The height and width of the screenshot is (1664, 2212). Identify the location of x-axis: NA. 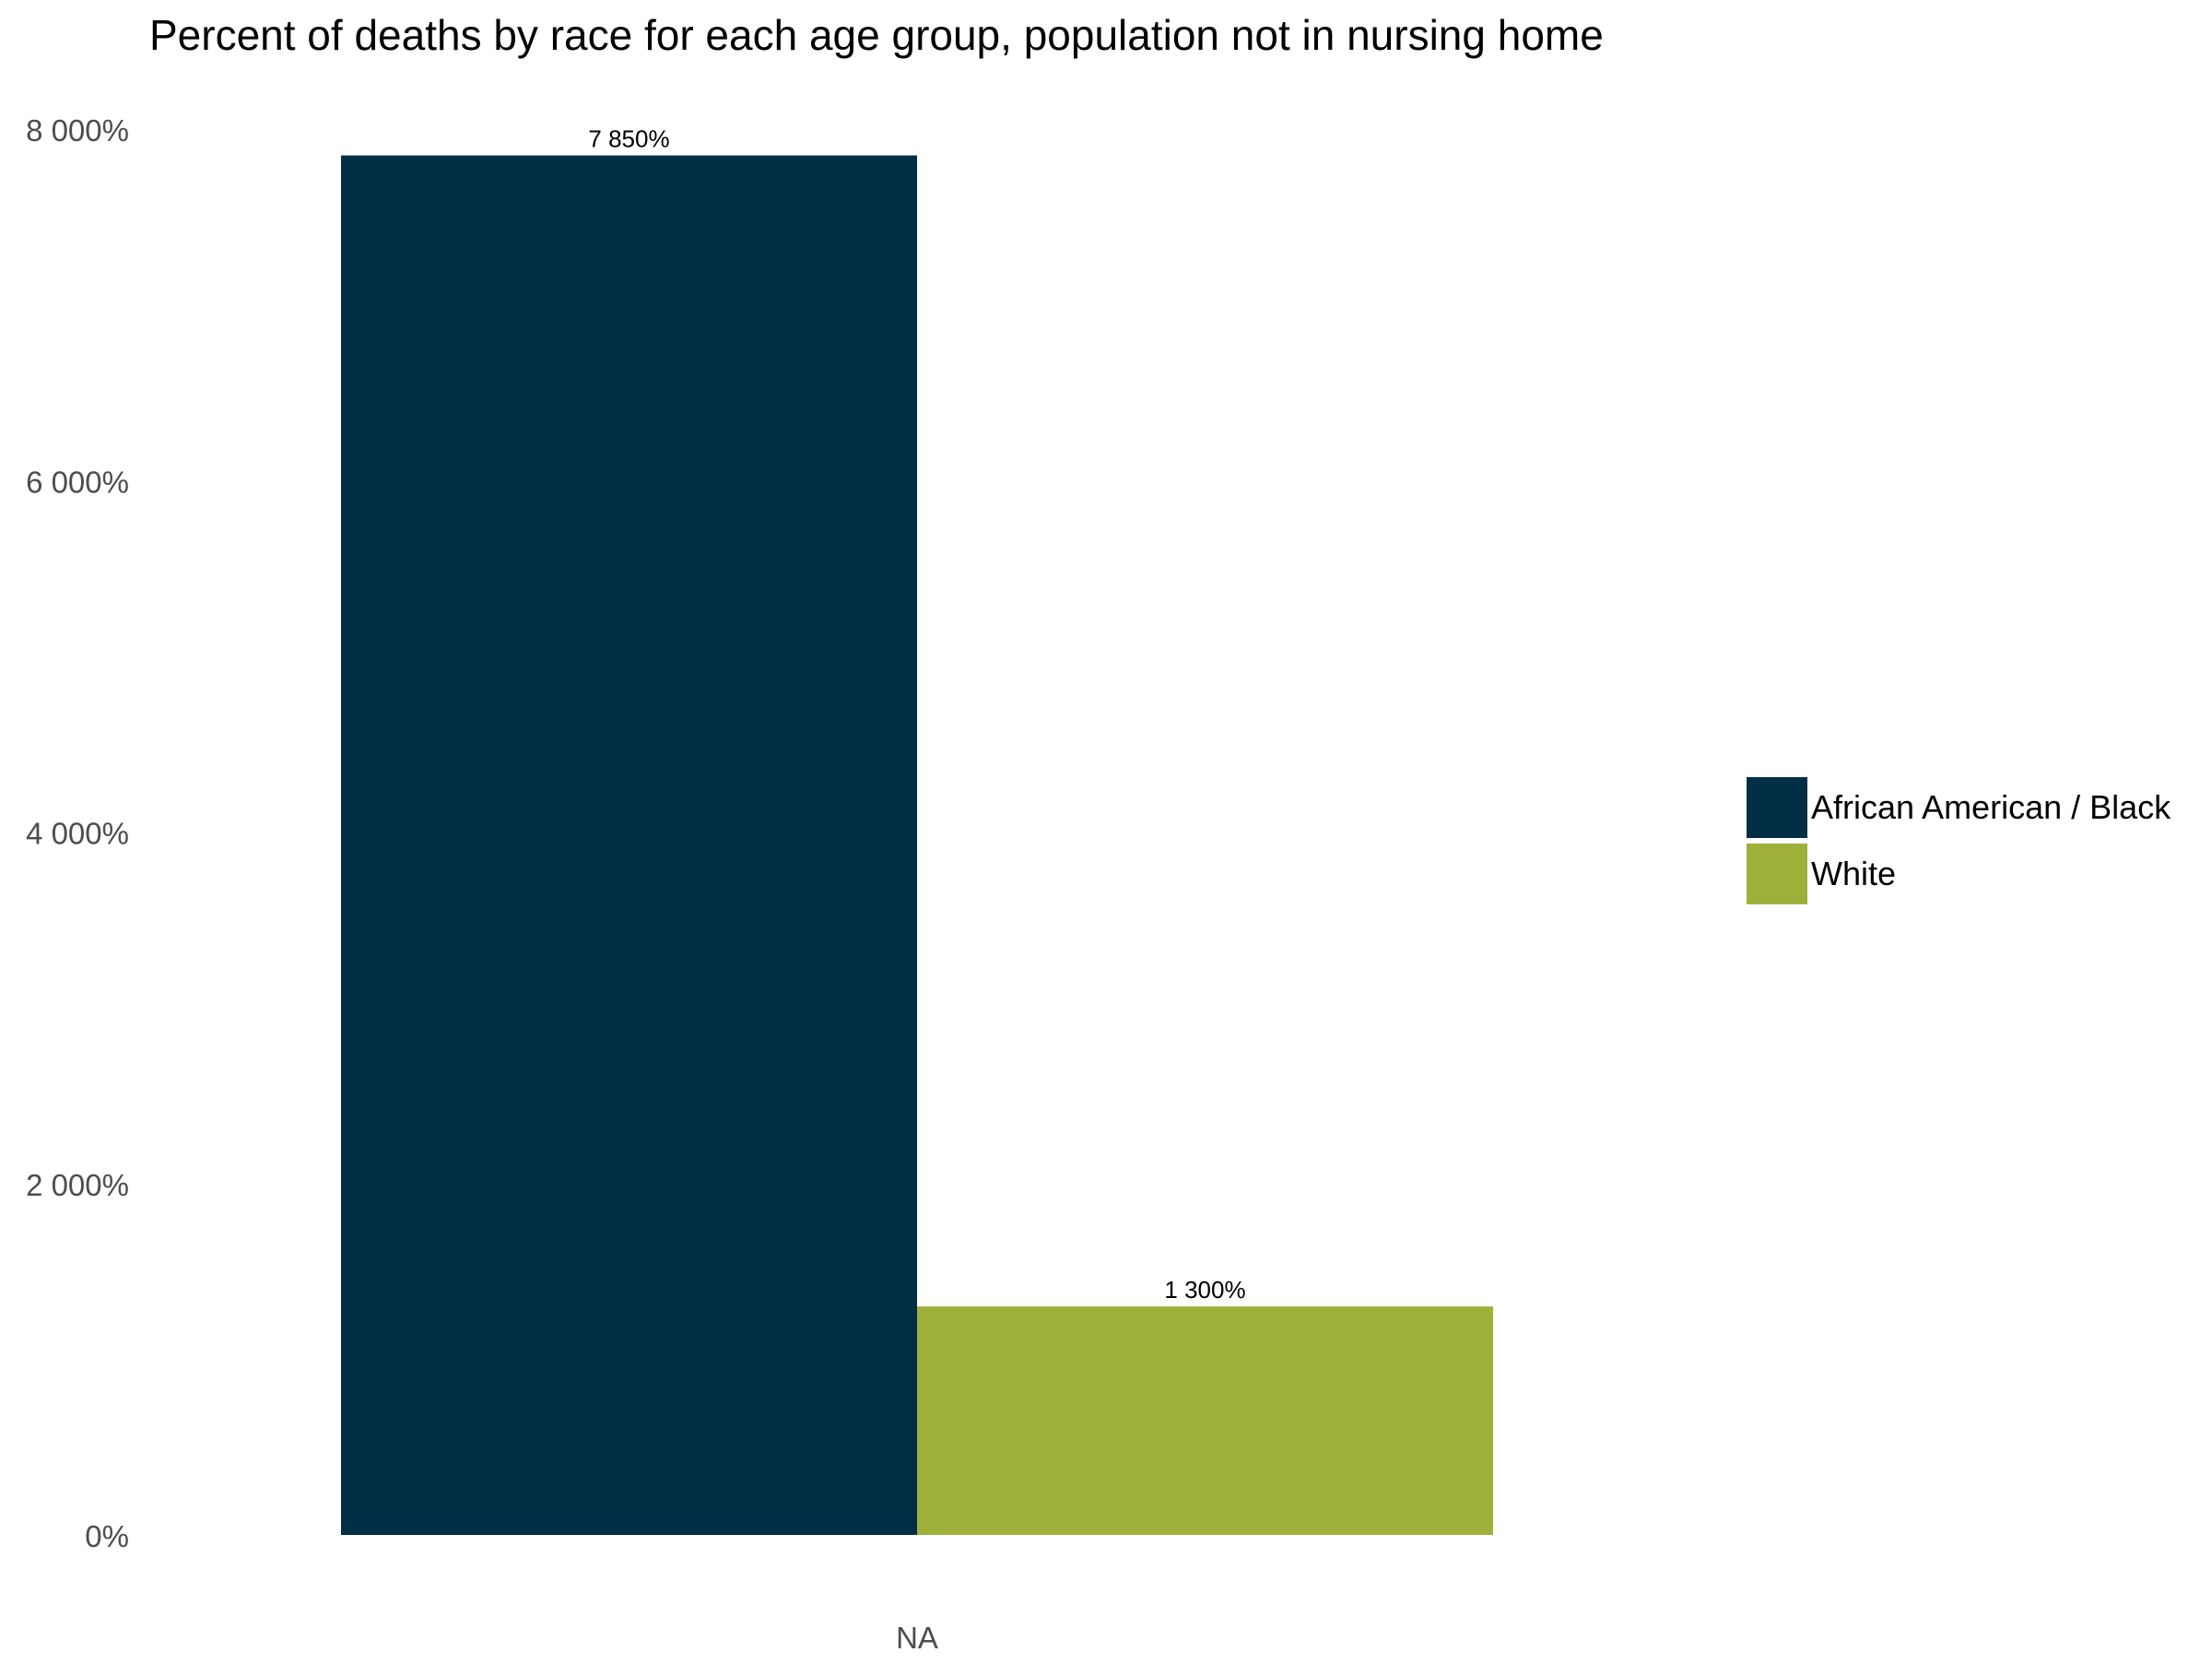
(917, 1638).